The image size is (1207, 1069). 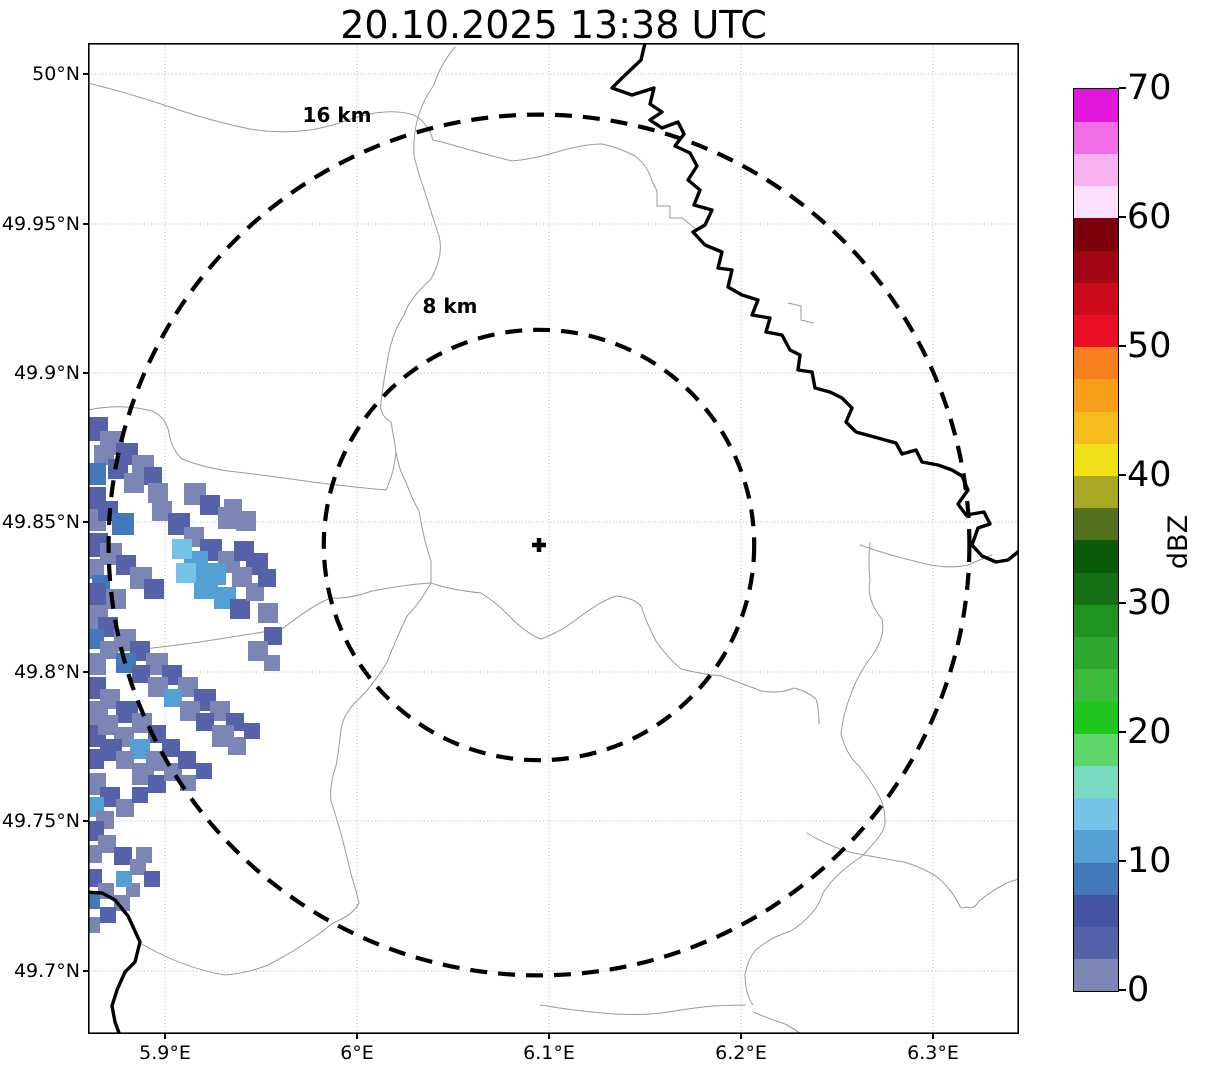 I want to click on x-tick-label: 6°E, so click(x=357, y=1053).